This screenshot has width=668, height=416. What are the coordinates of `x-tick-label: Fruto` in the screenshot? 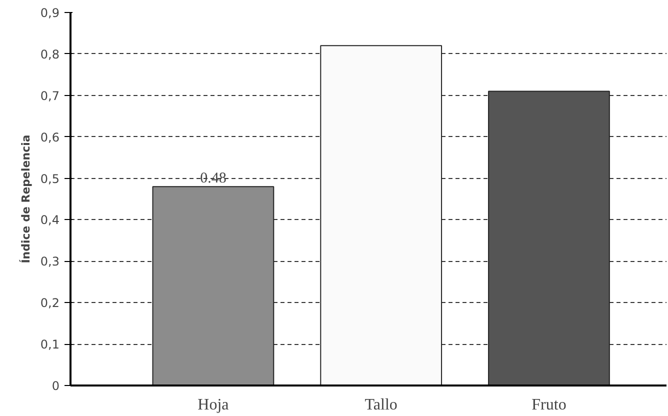 It's located at (549, 405).